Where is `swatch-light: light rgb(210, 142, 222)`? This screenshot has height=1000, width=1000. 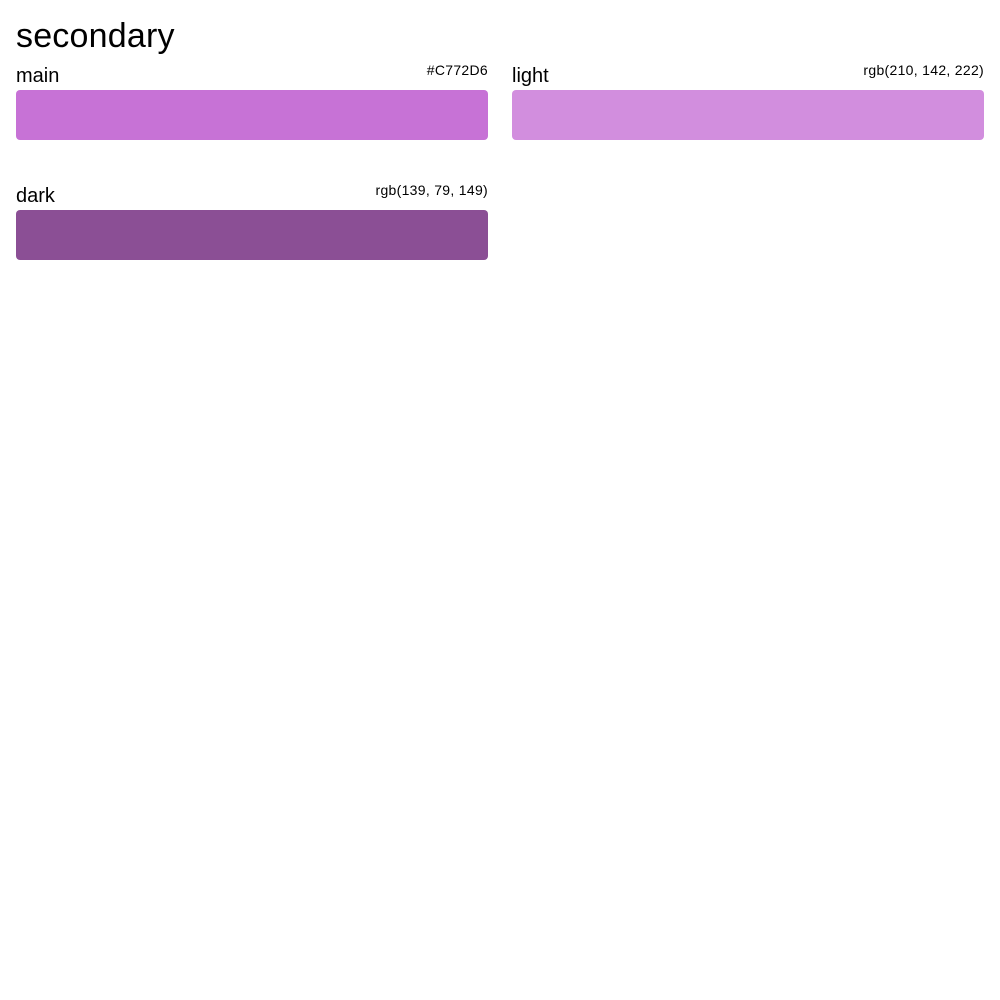 swatch-light: light rgb(210, 142, 222) is located at coordinates (748, 101).